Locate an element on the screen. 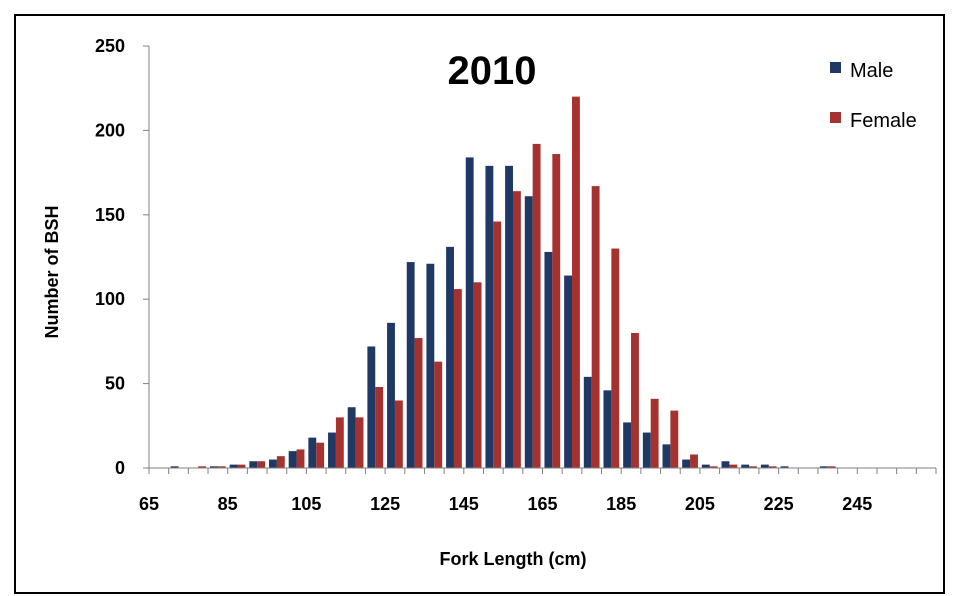  x-tick-label: 165 is located at coordinates (542, 504).